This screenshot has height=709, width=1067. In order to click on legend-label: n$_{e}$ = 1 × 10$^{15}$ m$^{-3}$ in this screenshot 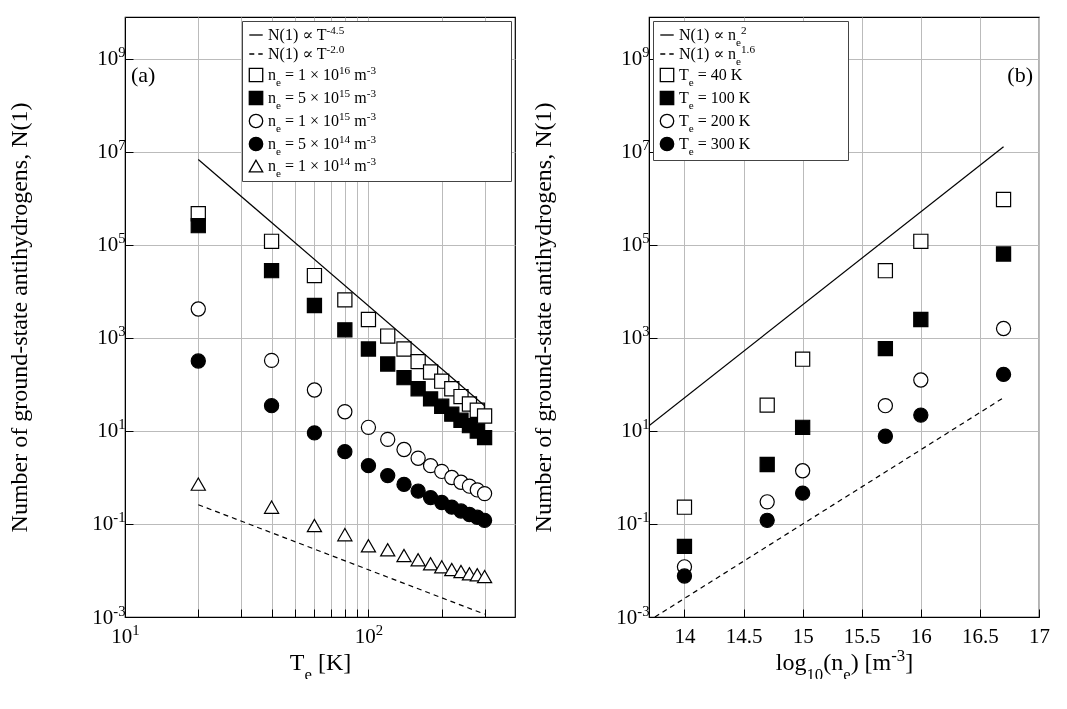, I will do `click(322, 122)`.